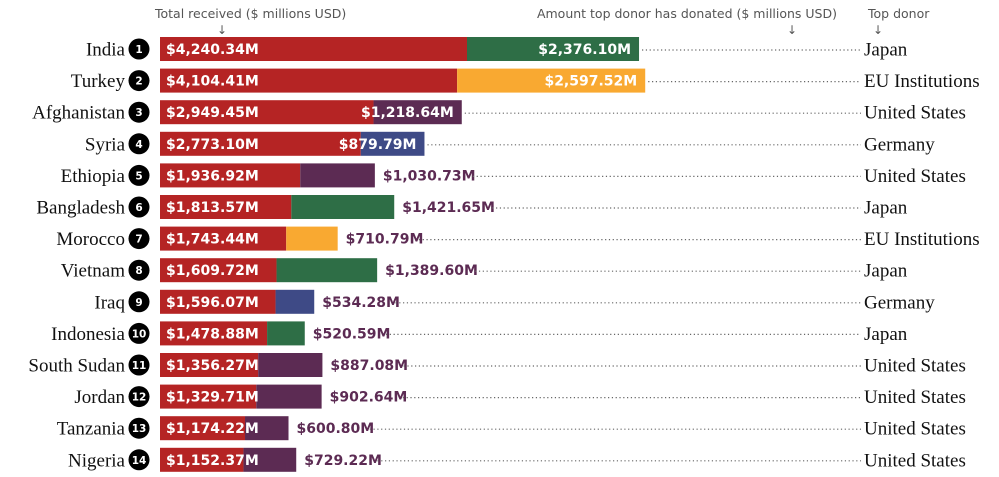  I want to click on country-label: Bangladesh, so click(80, 208).